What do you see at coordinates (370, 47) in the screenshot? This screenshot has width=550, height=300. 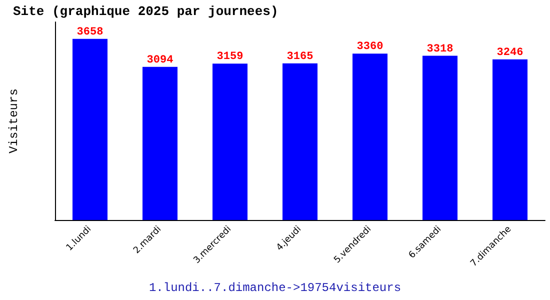 I see `data-label: 3360` at bounding box center [370, 47].